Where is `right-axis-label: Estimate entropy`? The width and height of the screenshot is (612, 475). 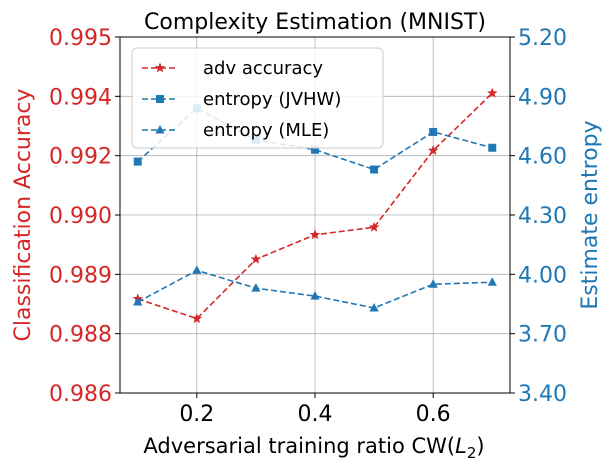
right-axis-label: Estimate entropy is located at coordinates (590, 214).